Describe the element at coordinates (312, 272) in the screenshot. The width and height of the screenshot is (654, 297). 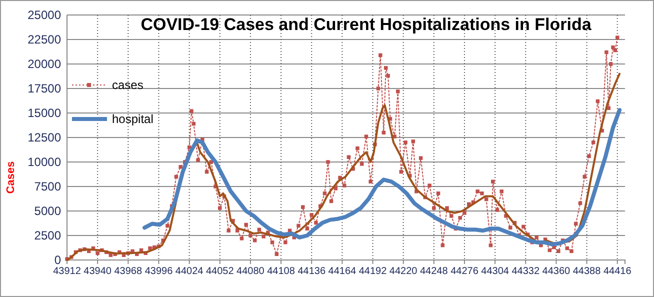
I see `x-tick-label: 44136` at that location.